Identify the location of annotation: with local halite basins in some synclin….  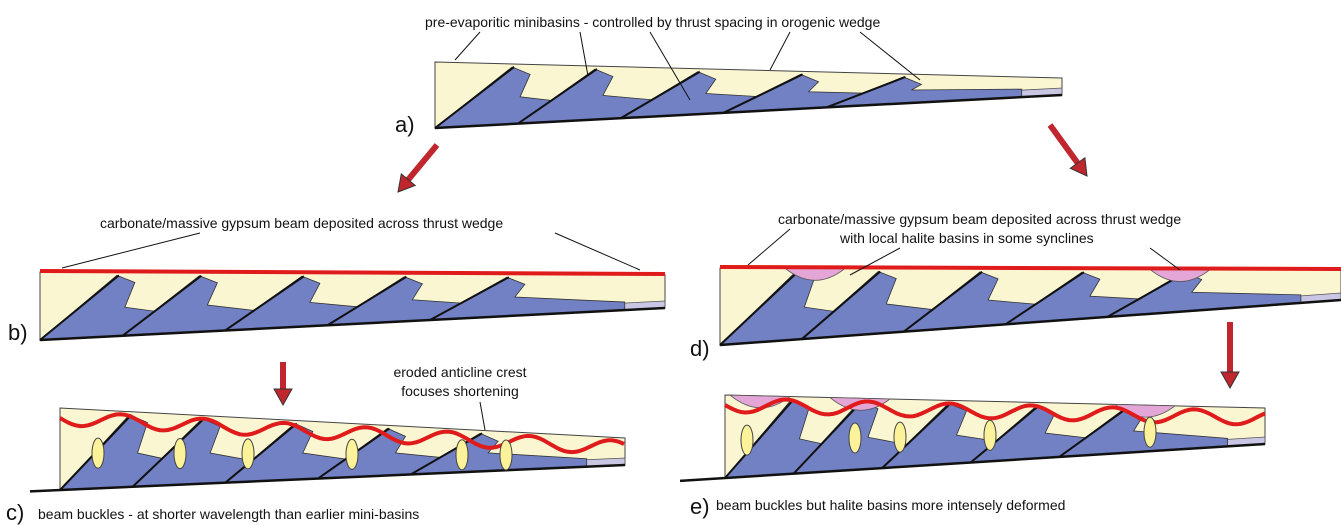
(966, 238).